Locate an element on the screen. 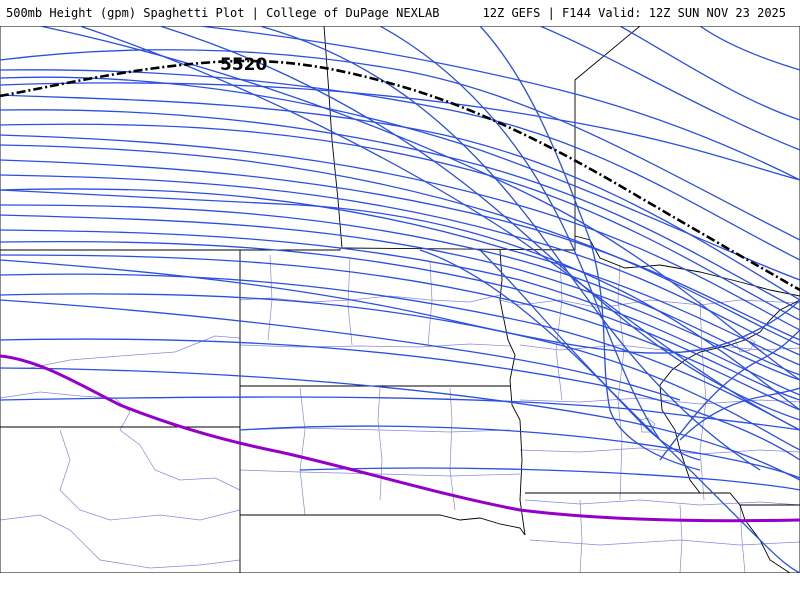 This screenshot has height=600, width=800. footer-margin is located at coordinates (400, 586).